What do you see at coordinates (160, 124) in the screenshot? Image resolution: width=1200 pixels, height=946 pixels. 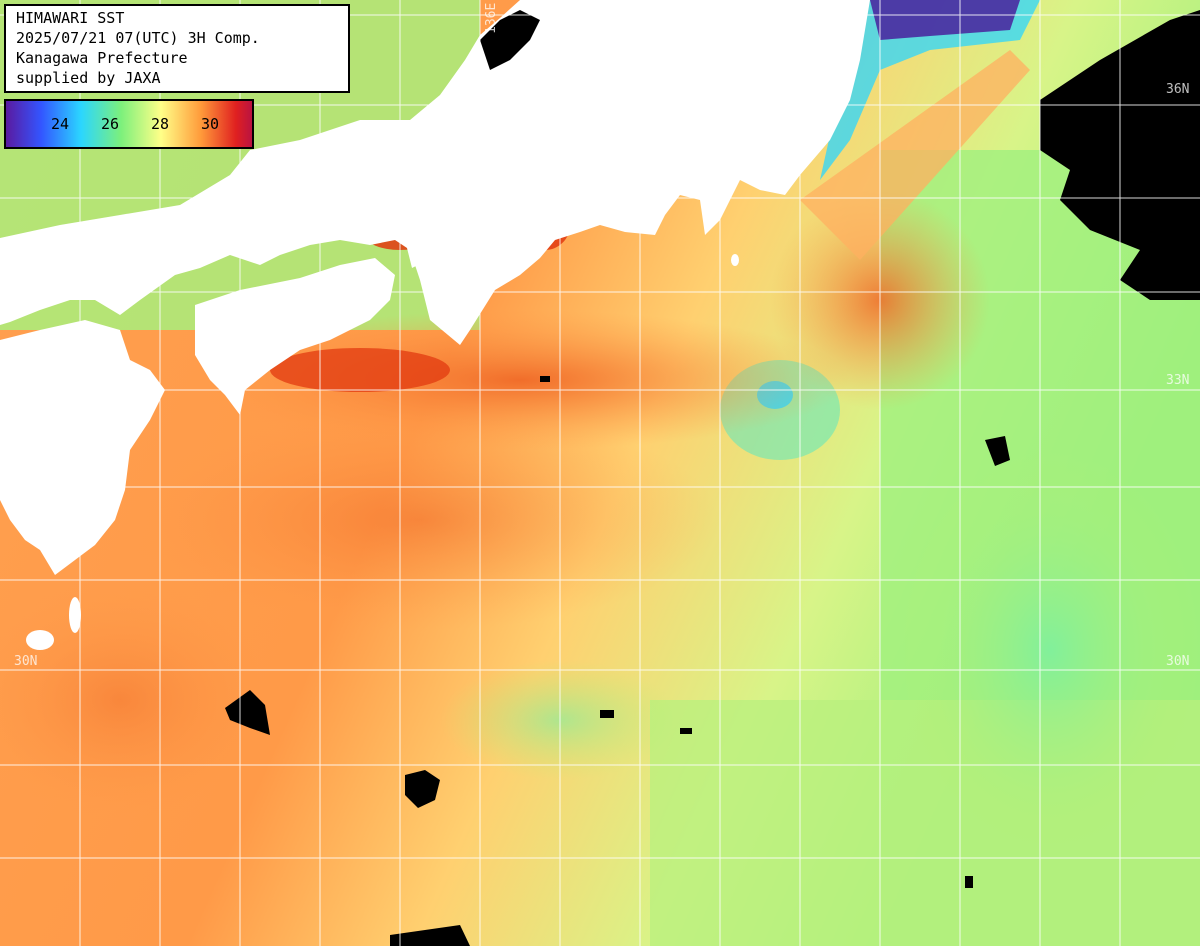 I see `color-scale-tick-28: 28` at bounding box center [160, 124].